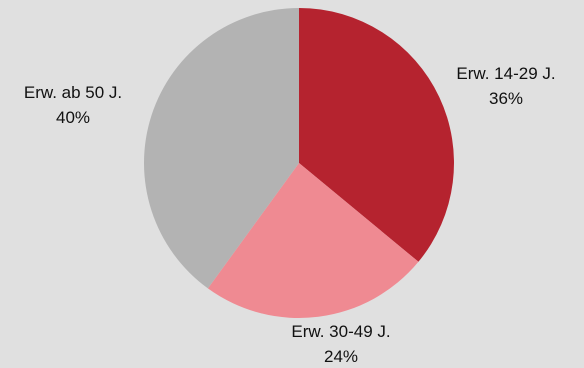  I want to click on slice-label-erw-14-29: Erw. 14-29 J., so click(505, 73).